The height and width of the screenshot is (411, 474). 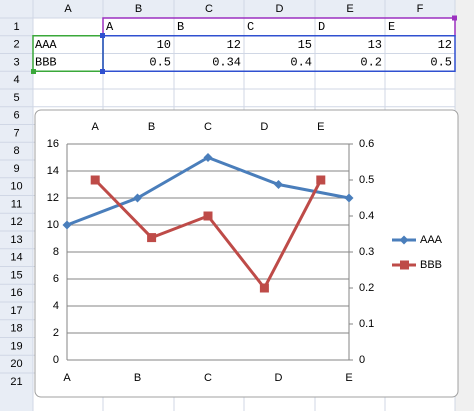 What do you see at coordinates (180, 27) in the screenshot?
I see `cell: B` at bounding box center [180, 27].